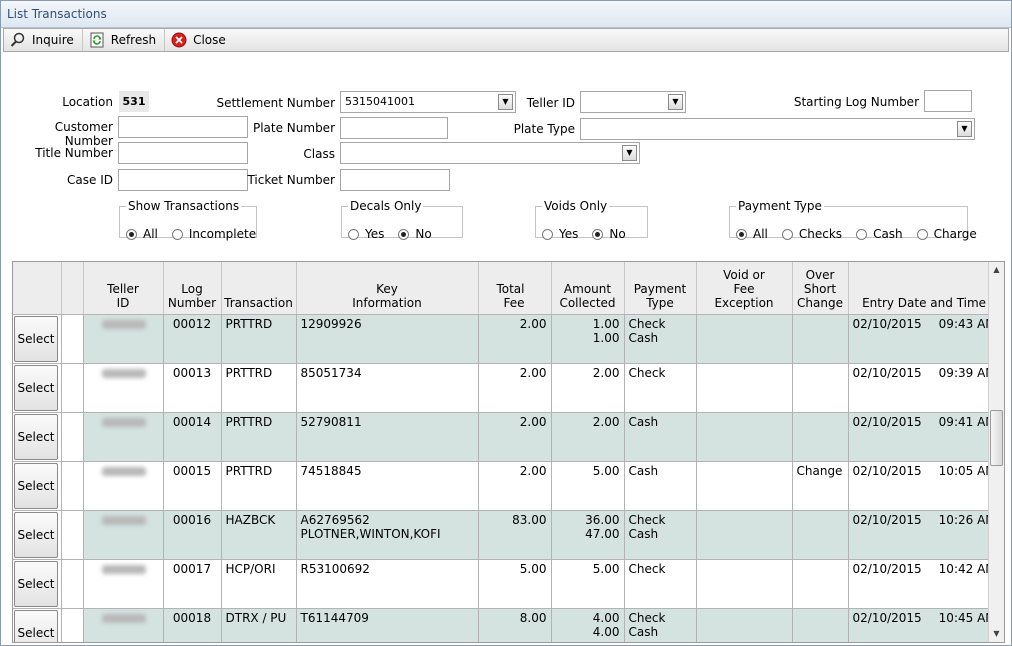  Describe the element at coordinates (996, 269) in the screenshot. I see `scroll-up-icon: ▲` at that location.